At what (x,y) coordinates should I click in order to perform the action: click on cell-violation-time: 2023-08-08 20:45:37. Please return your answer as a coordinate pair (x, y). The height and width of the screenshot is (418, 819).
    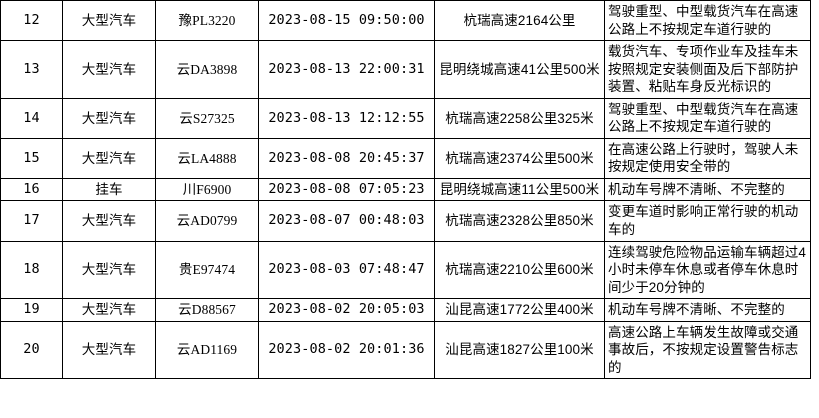
    Looking at the image, I should click on (346, 158).